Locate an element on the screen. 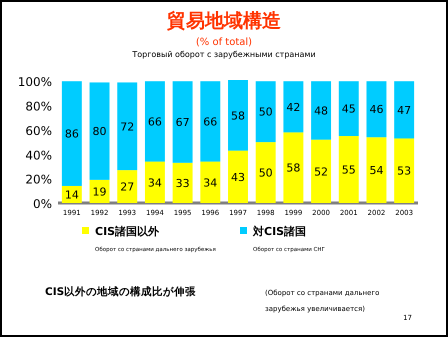 This screenshot has width=448, height=337. data-label: 86 is located at coordinates (71, 134).